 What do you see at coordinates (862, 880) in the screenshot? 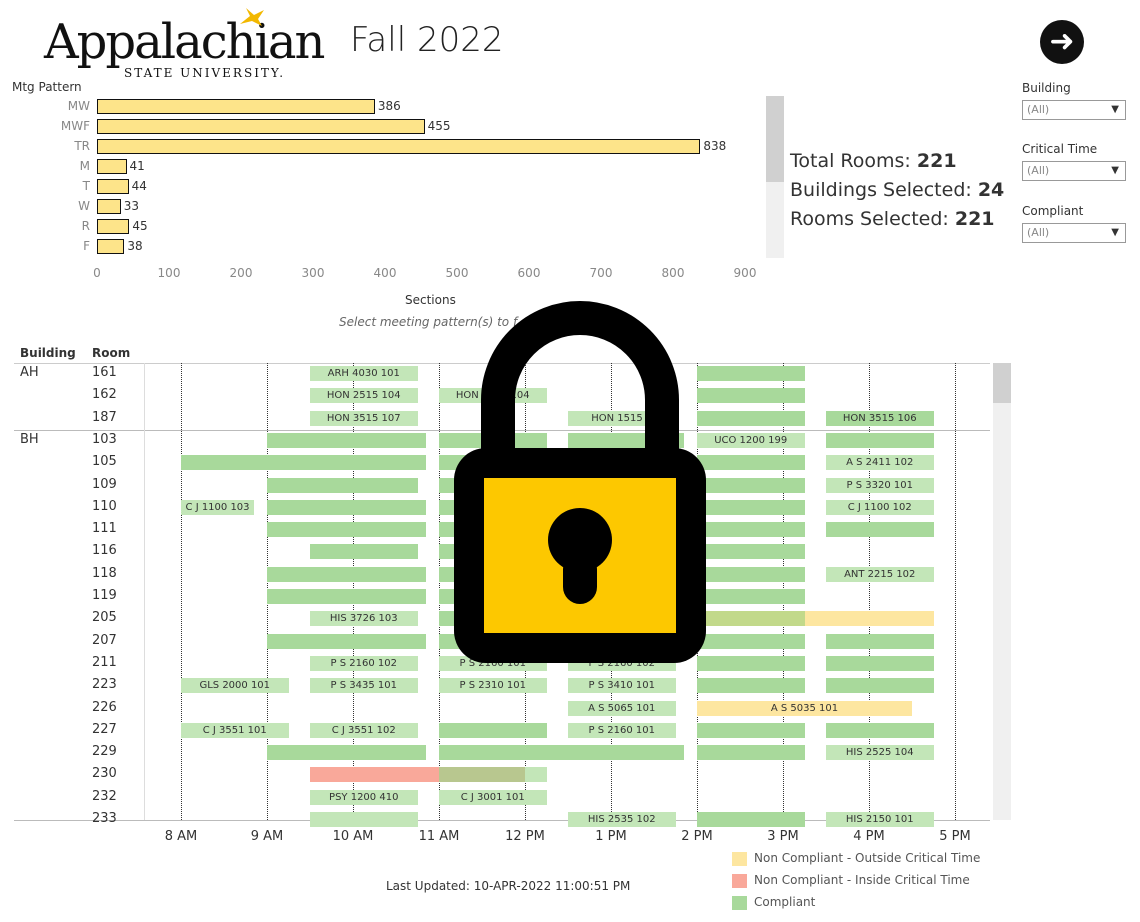
I see `legend-label: Non Compliant - Inside Critical Time` at bounding box center [862, 880].